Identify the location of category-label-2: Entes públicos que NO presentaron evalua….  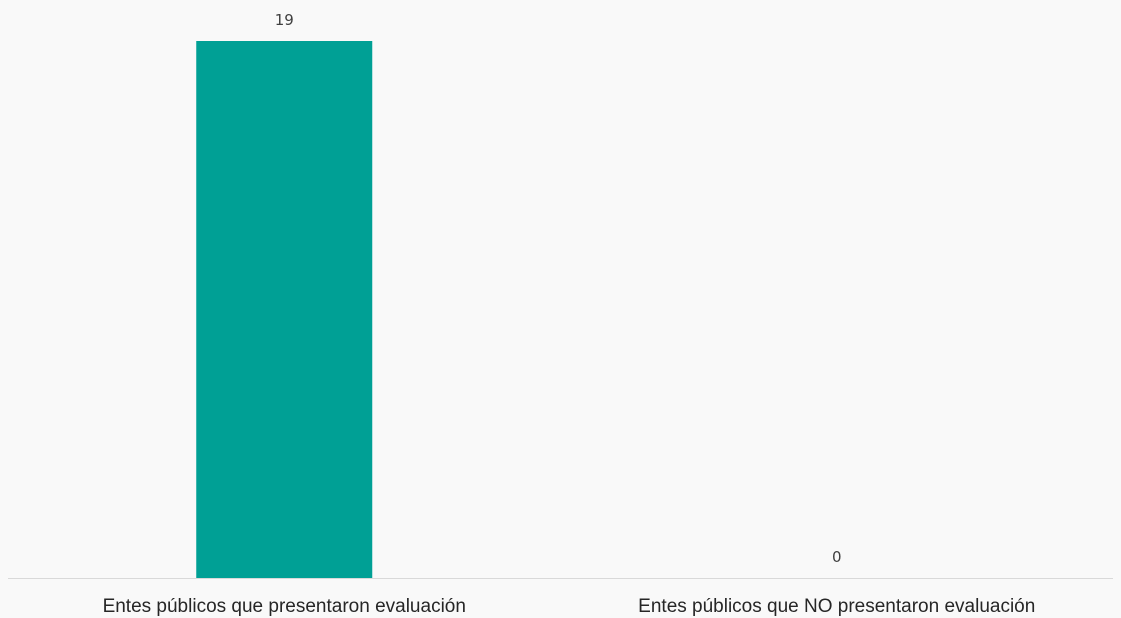
(836, 606).